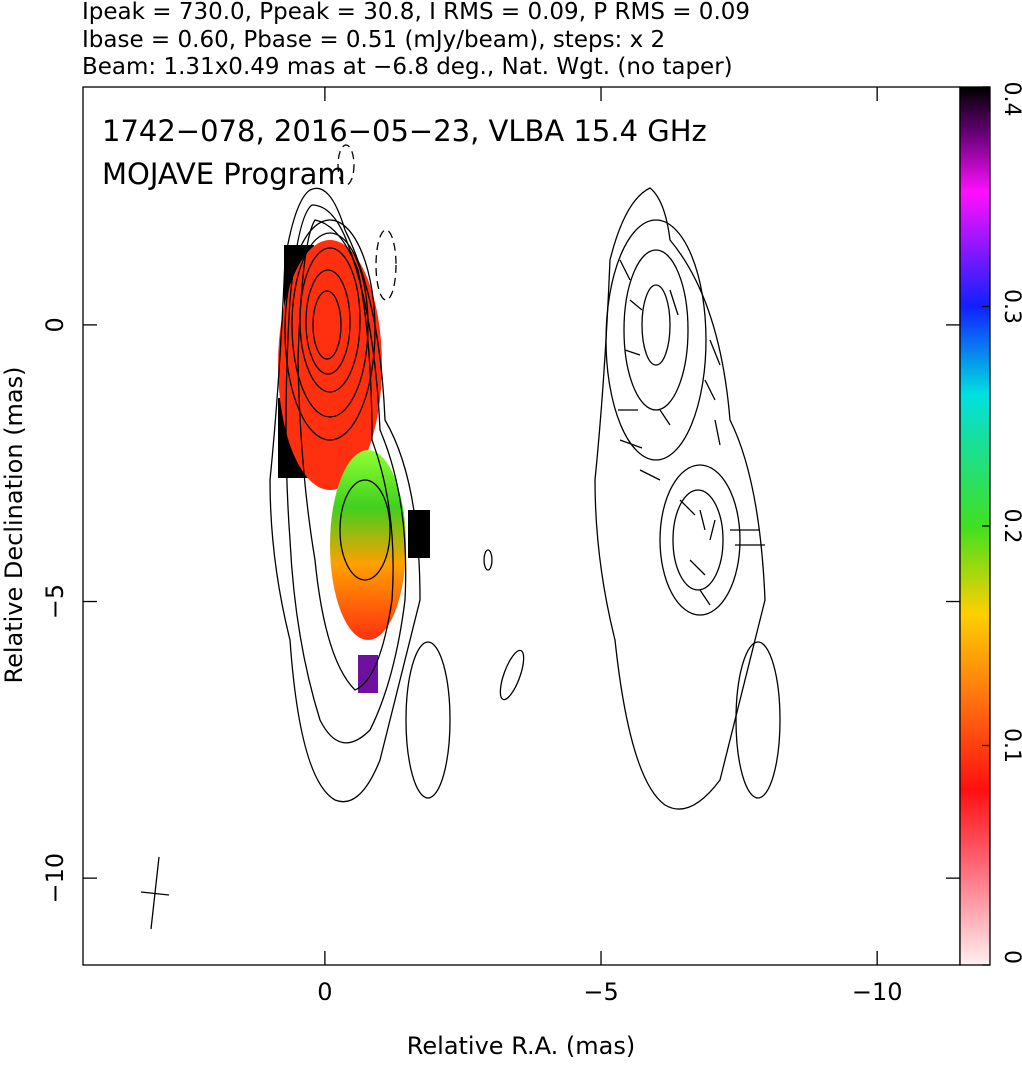  What do you see at coordinates (404, 131) in the screenshot?
I see `map-title: 1742−078, 2016−05−23, VLBA 15.4 GHz` at bounding box center [404, 131].